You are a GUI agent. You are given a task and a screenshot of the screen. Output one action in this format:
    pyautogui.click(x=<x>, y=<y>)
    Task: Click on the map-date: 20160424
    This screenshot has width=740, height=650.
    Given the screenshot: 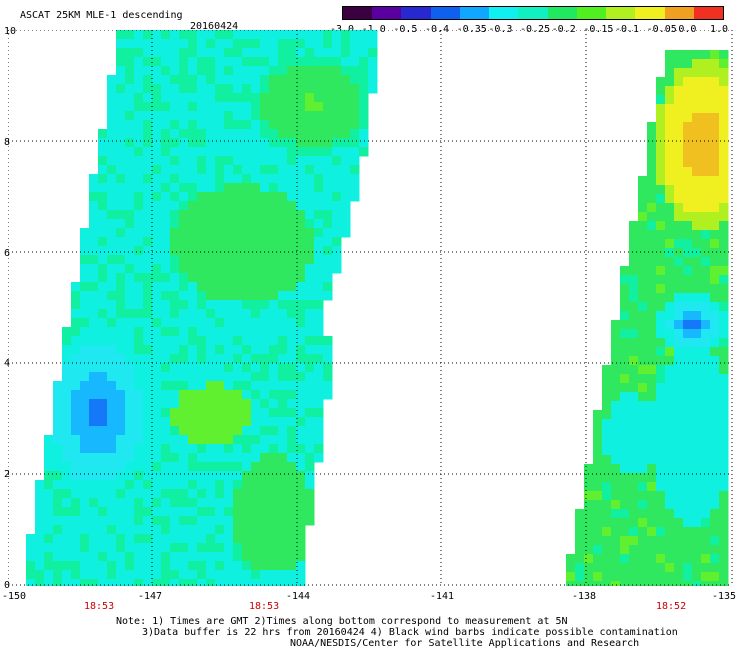 What is the action you would take?
    pyautogui.click(x=214, y=26)
    